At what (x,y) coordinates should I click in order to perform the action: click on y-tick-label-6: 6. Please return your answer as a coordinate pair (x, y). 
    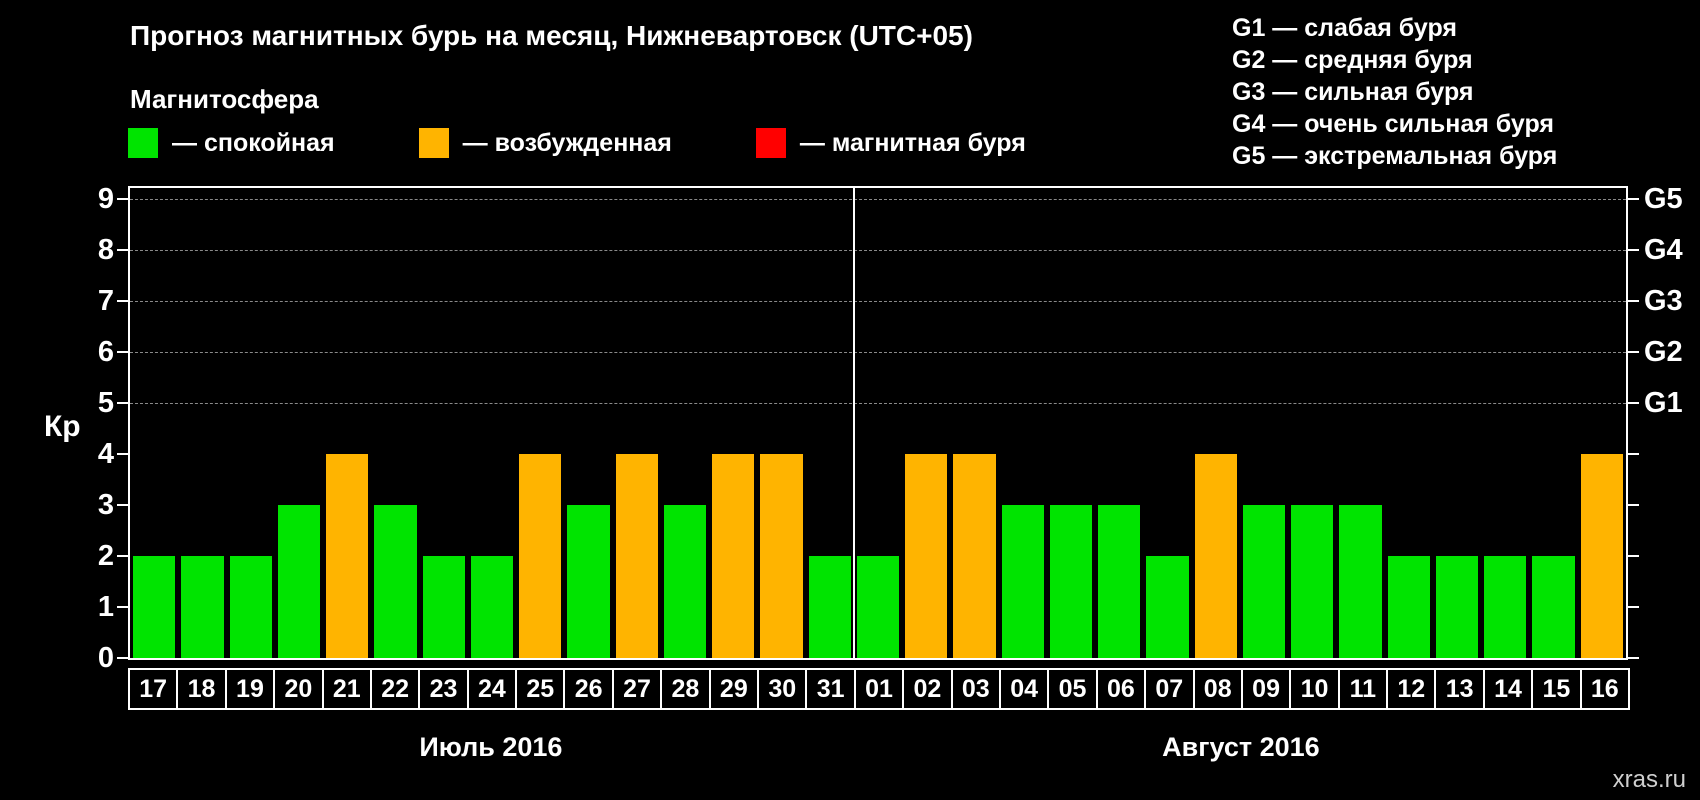
    Looking at the image, I should click on (105, 352).